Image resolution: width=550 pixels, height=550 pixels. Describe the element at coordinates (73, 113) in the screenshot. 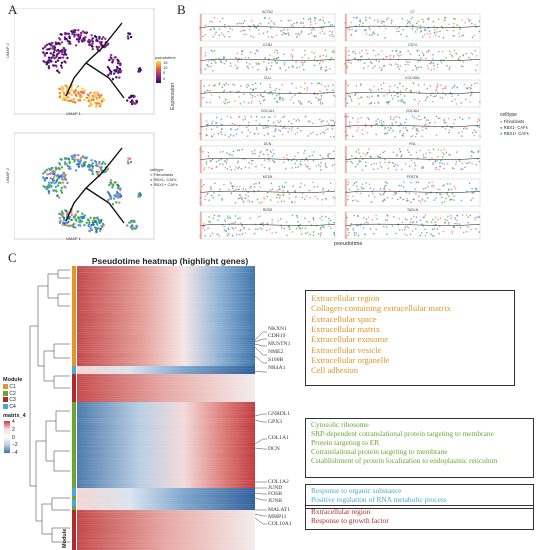

I see `umap1-xlabel: UMAP 1` at that location.